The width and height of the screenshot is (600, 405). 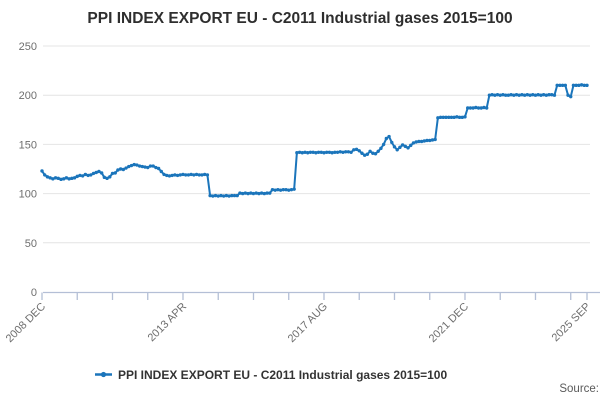 I want to click on x-tick-label-2013-apr: 2013 APR, so click(x=168, y=323).